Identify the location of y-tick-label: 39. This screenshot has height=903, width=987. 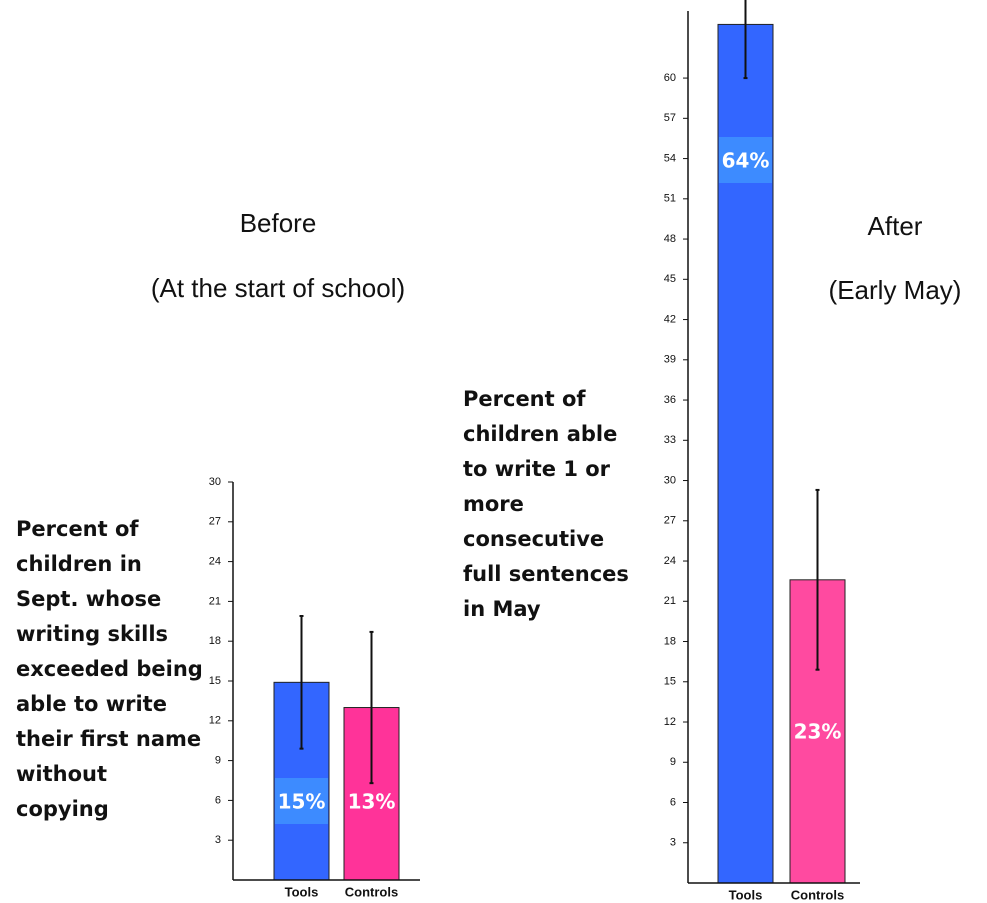
(670, 360).